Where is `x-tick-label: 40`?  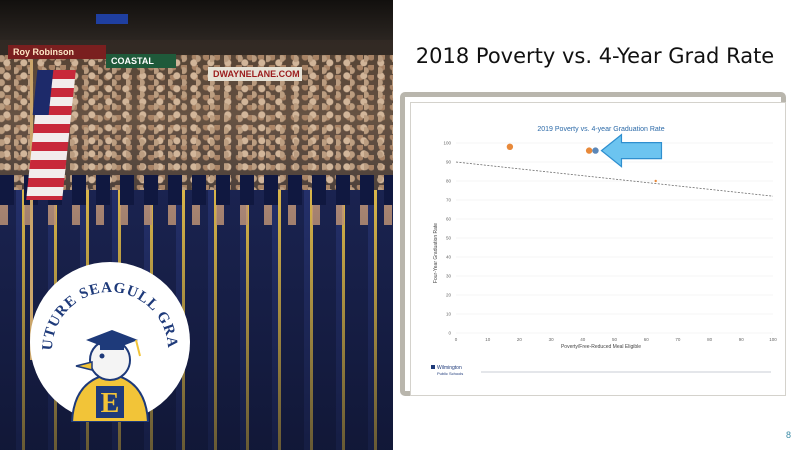 x-tick-label: 40 is located at coordinates (583, 339).